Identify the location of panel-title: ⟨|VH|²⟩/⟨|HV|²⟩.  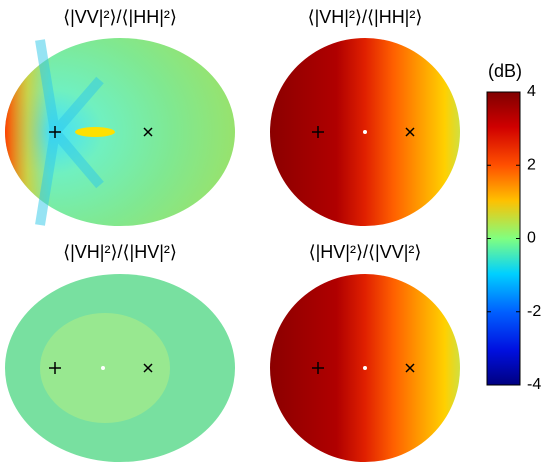
(120, 252).